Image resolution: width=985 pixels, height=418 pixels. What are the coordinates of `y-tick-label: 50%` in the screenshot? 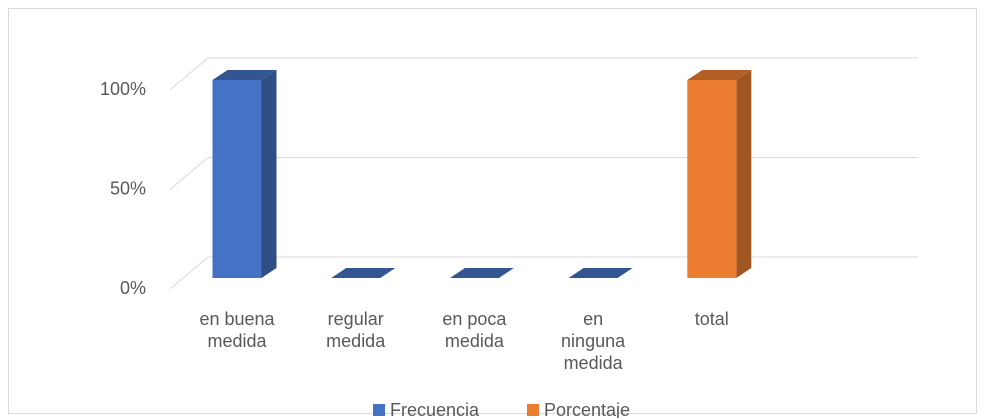 It's located at (128, 188).